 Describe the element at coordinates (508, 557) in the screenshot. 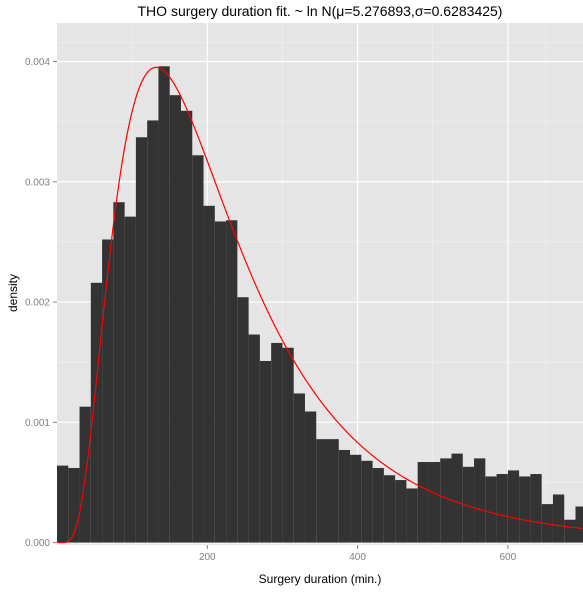

I see `x-tick-label: 600` at that location.